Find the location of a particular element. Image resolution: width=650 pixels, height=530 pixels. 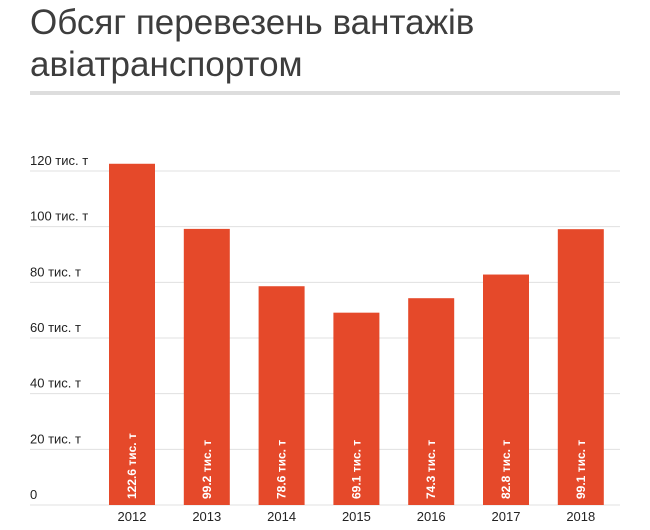

x-tick-label: 2014 is located at coordinates (281, 516).